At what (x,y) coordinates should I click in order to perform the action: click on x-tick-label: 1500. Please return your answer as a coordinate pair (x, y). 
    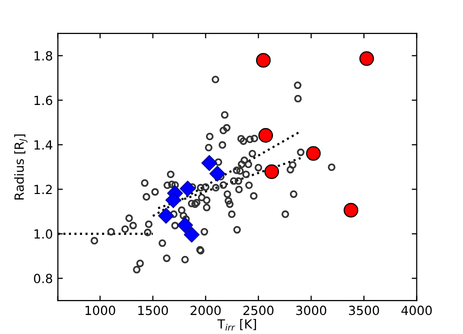
    Looking at the image, I should click on (153, 311).